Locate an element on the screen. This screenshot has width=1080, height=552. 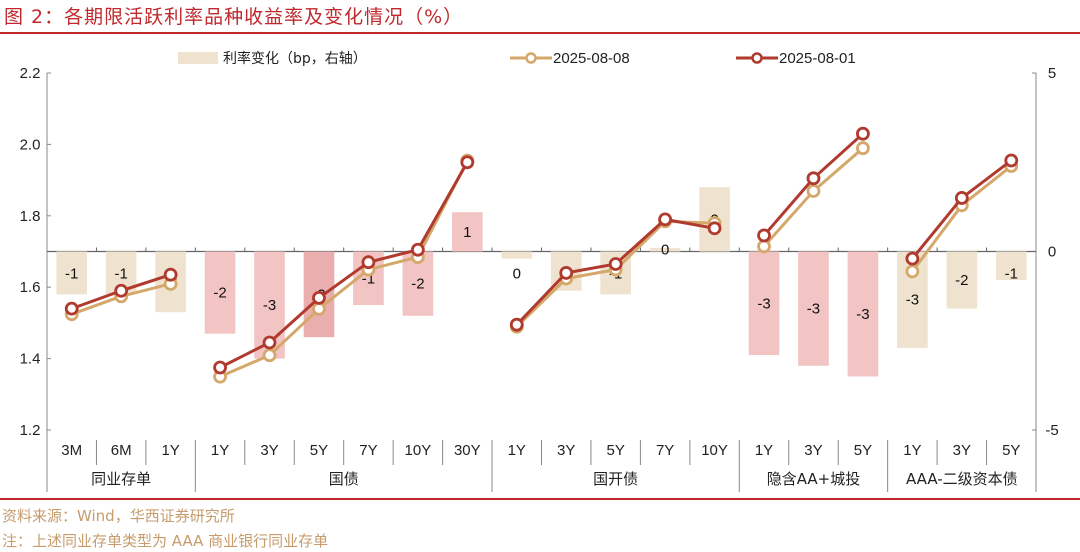
y-tick-label: 1.2 is located at coordinates (30, 430).